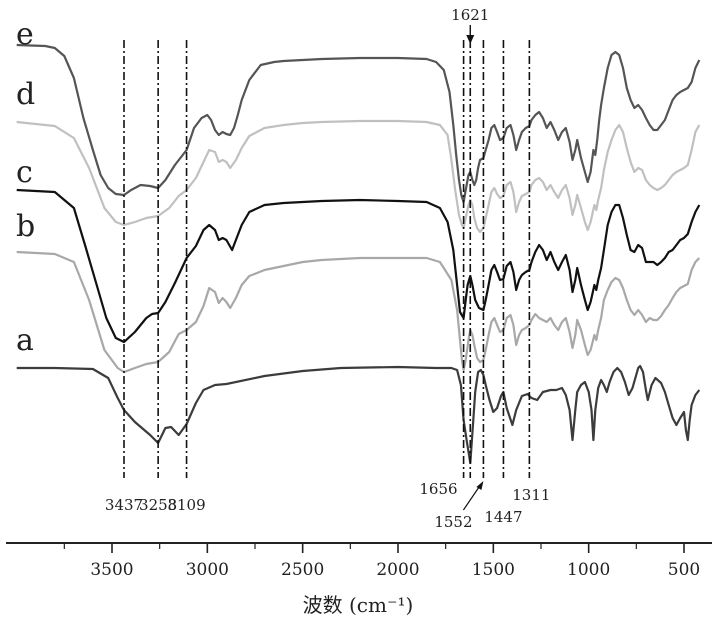 The height and width of the screenshot is (625, 717). Describe the element at coordinates (531, 495) in the screenshot. I see `peak-label-1311: 1311` at that location.